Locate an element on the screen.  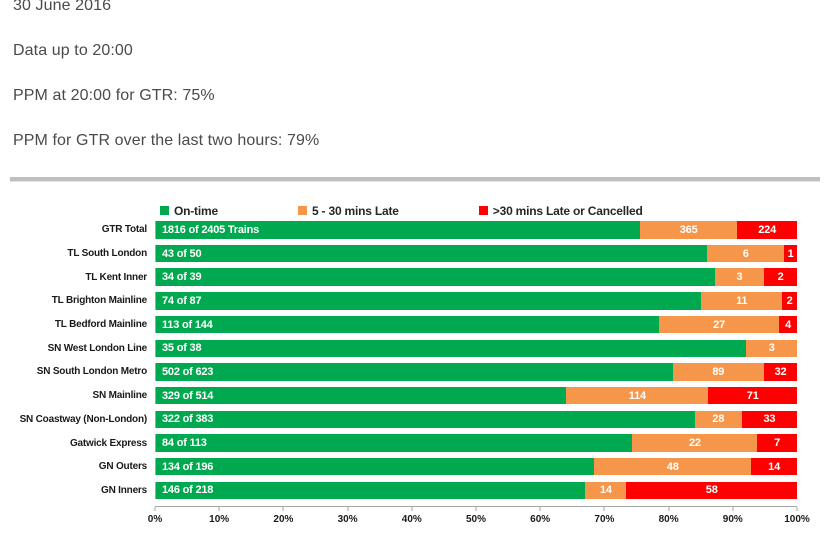
chart-row: SN Mainline 329 of 514 114 71 is located at coordinates (415, 396).